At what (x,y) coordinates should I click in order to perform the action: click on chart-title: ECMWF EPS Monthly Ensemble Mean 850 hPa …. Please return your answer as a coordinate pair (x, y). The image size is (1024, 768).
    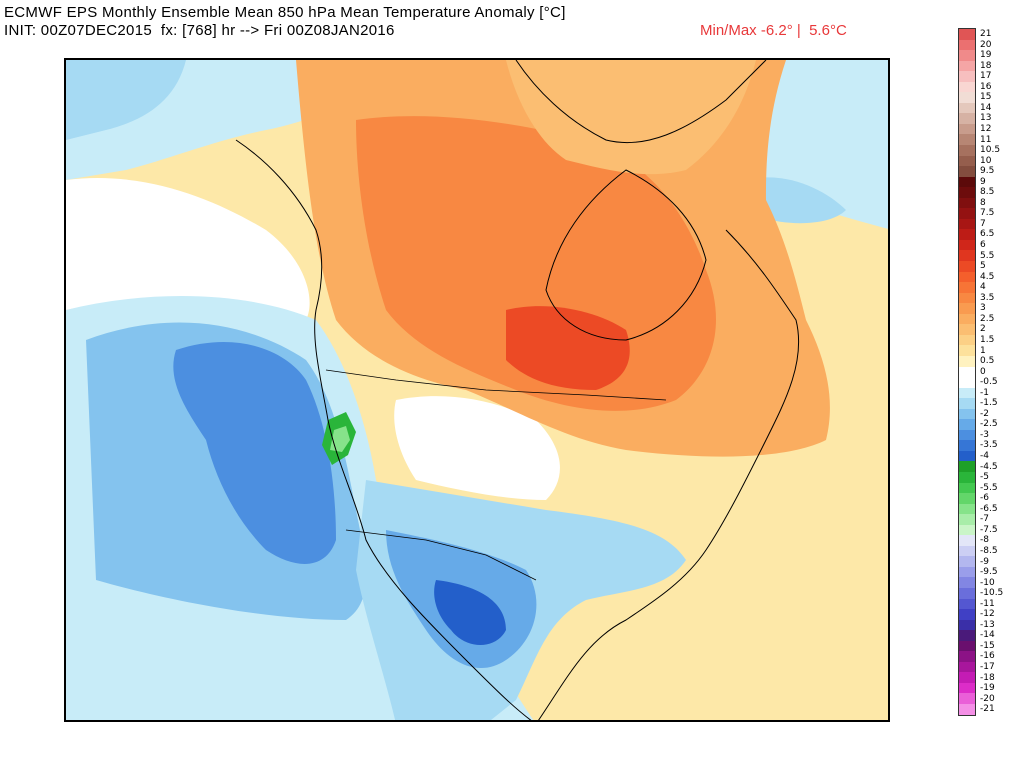
    Looking at the image, I should click on (285, 12).